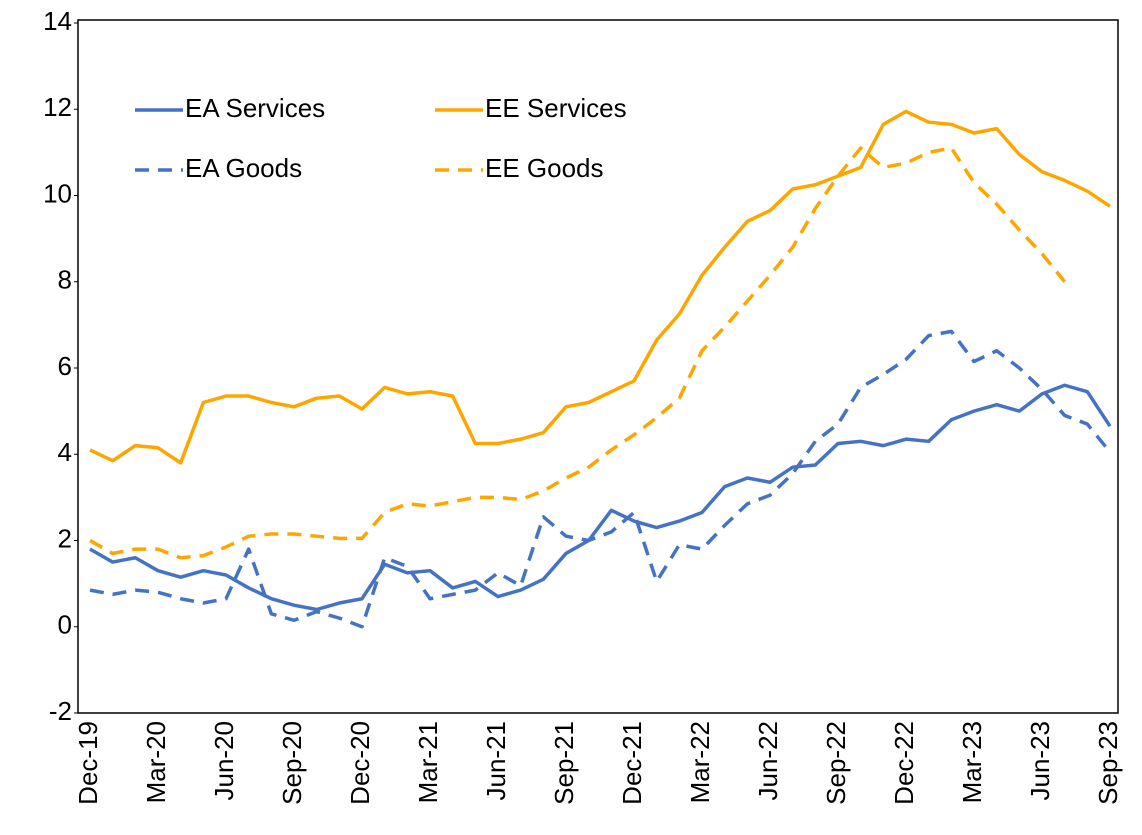 This screenshot has height=835, width=1142. Describe the element at coordinates (1108, 763) in the screenshot. I see `x-tick-label: Sep-23` at that location.